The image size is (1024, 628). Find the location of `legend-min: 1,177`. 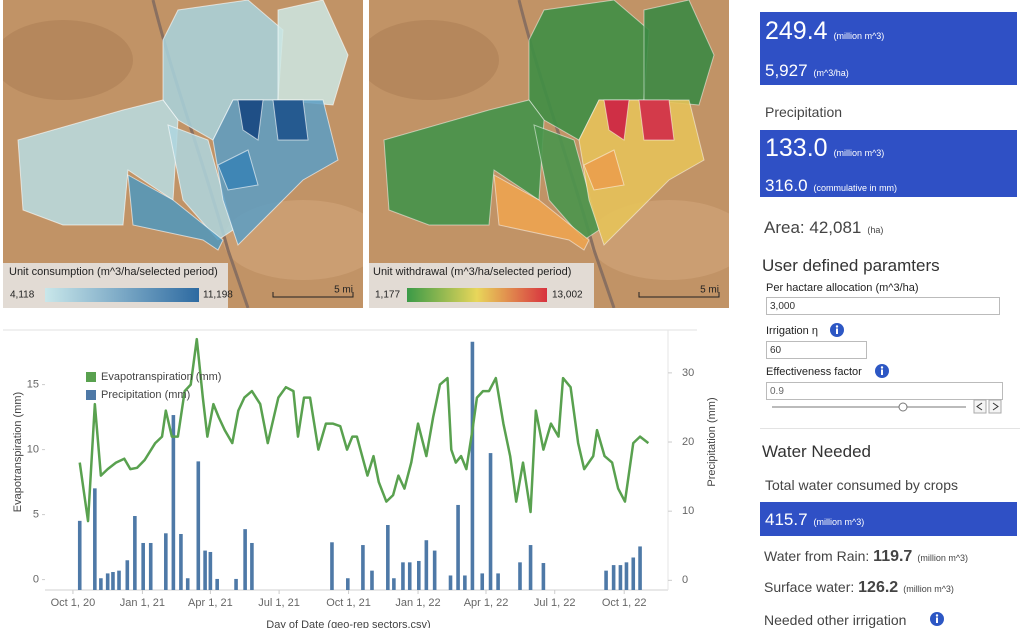

legend-min: 1,177 is located at coordinates (387, 295).